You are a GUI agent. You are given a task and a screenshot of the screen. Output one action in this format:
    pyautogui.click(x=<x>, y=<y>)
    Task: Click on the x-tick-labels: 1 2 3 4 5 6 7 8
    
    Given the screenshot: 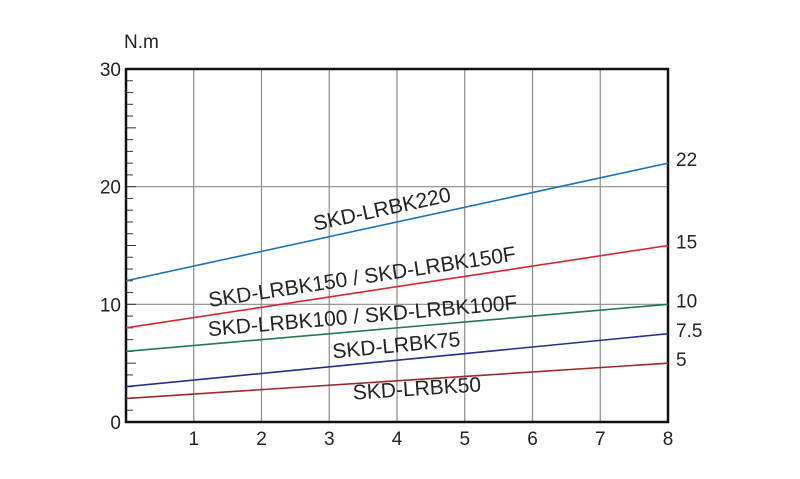 What is the action you would take?
    pyautogui.click(x=430, y=439)
    